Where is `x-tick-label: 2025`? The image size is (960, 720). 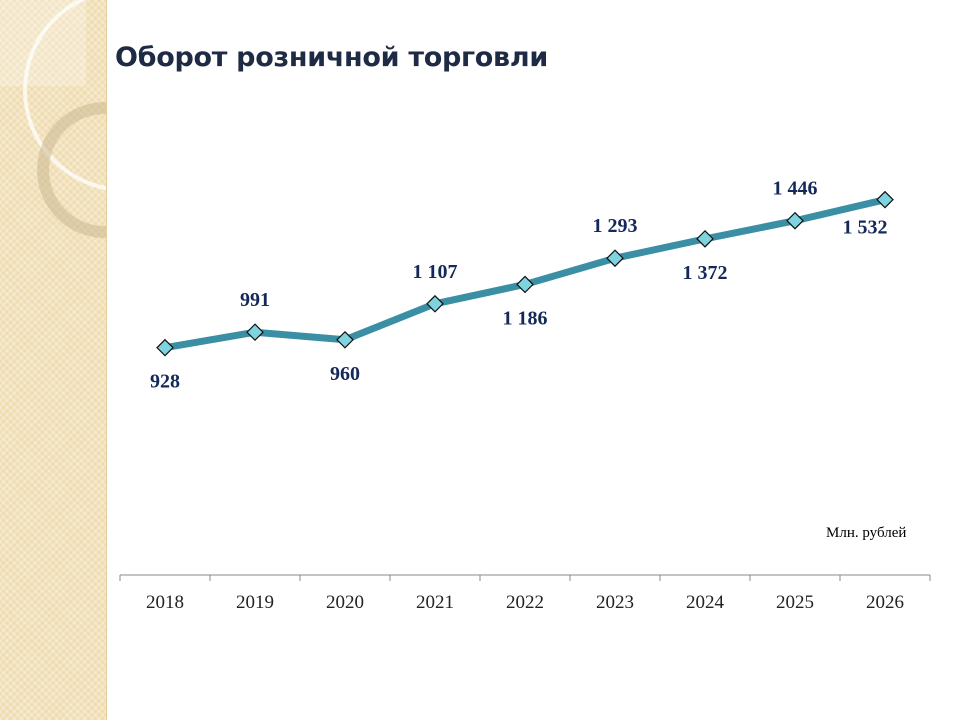 x-tick-label: 2025 is located at coordinates (795, 602).